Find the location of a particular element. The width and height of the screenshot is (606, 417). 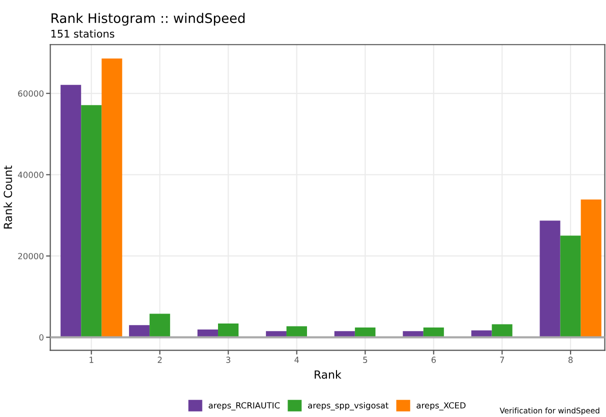

x-tick-label: 5 is located at coordinates (365, 359).